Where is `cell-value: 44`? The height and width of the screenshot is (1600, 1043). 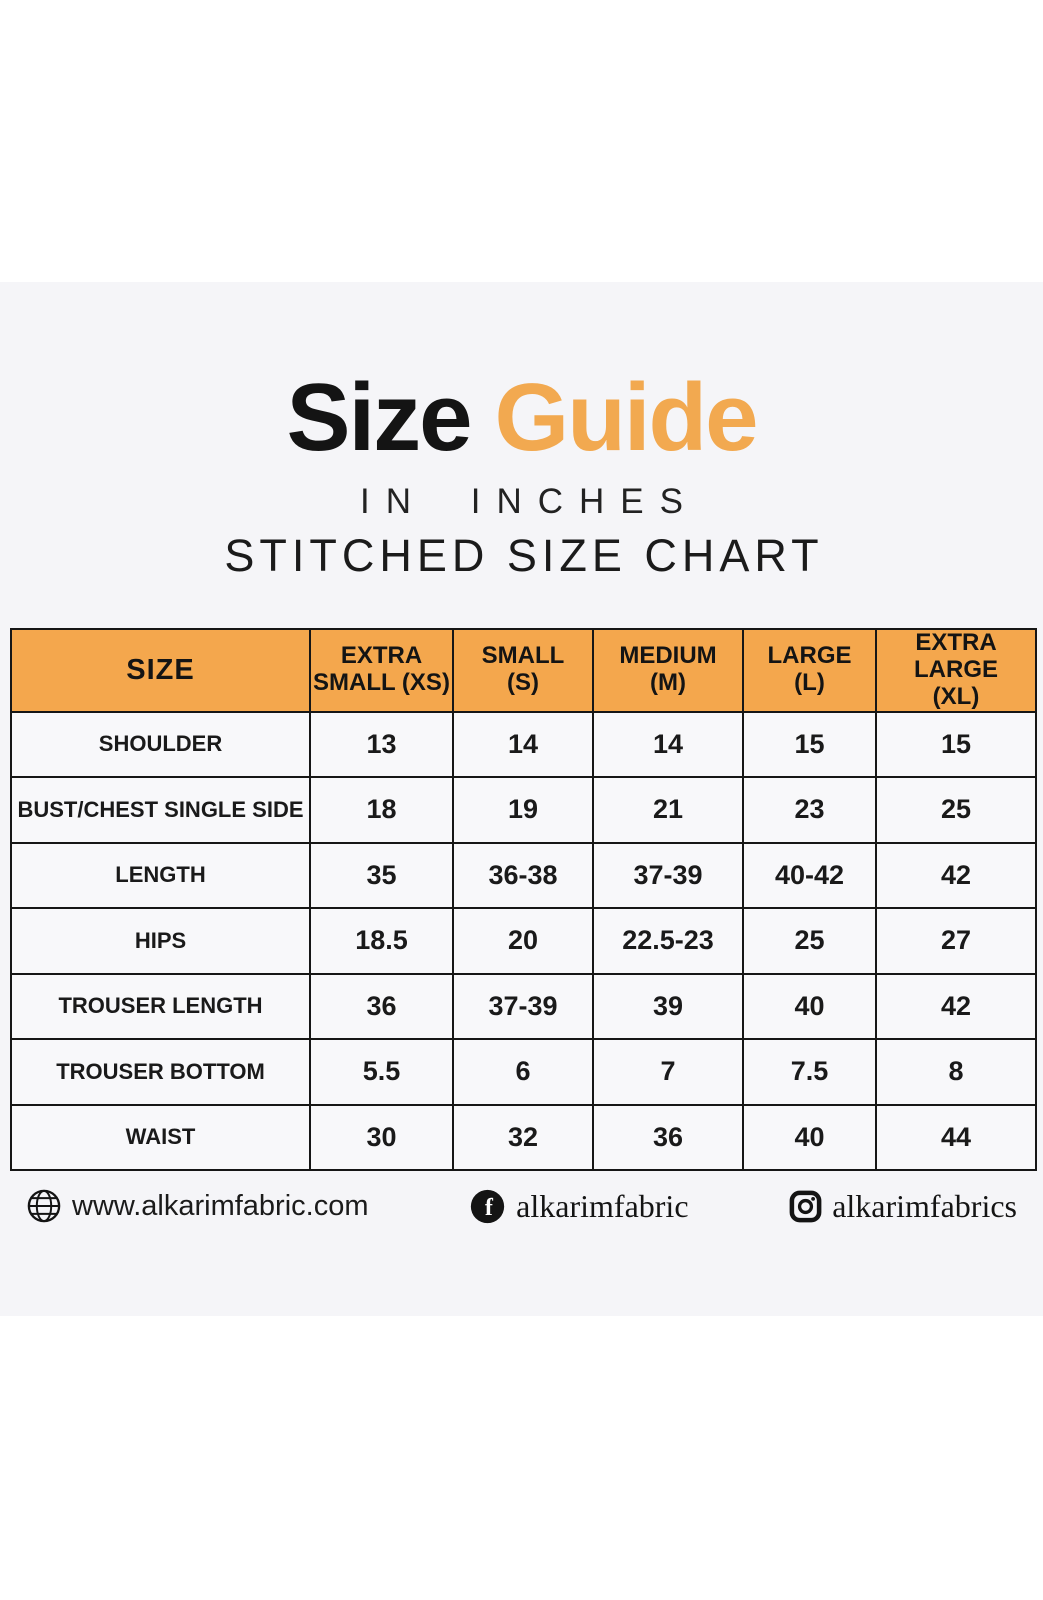 cell-value: 44 is located at coordinates (956, 1137).